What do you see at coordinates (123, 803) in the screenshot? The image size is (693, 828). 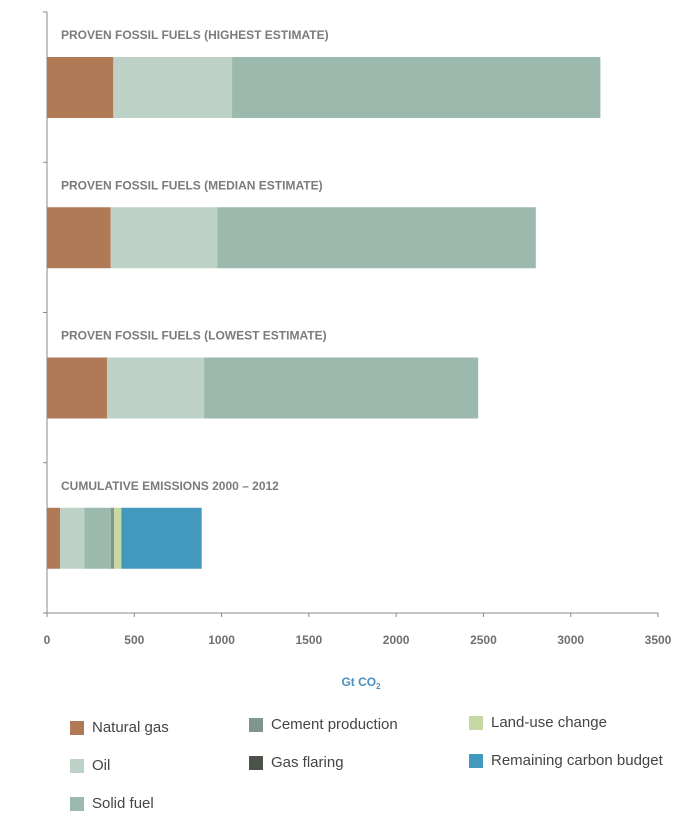 I see `legend-label: Solid fuel` at bounding box center [123, 803].